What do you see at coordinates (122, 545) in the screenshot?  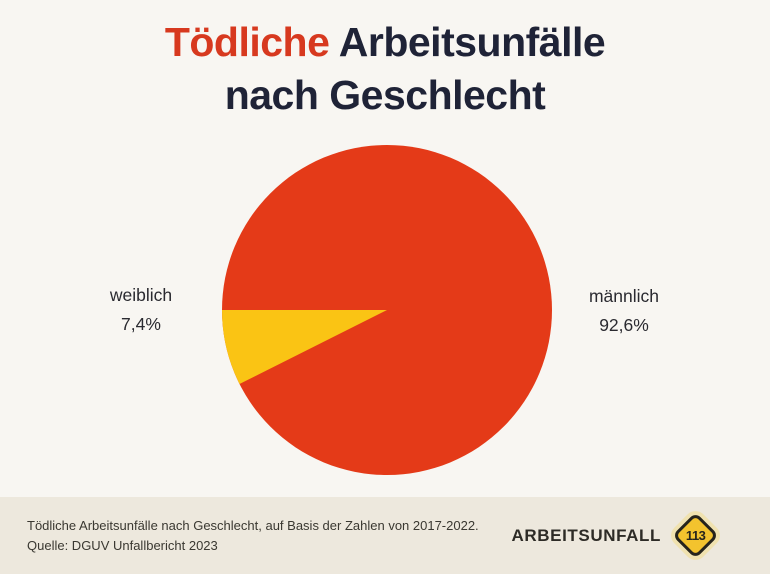 I see `caption-line-2: Quelle: DGUV Unfallbericht 2023` at bounding box center [122, 545].